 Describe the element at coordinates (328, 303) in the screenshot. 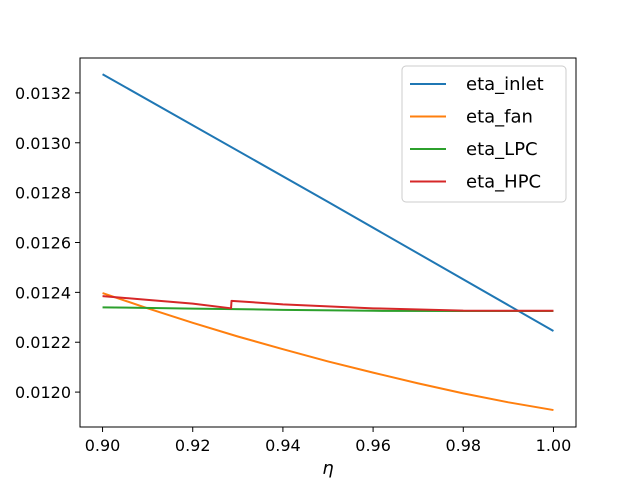

I see `series-line-eta-HPC` at that location.